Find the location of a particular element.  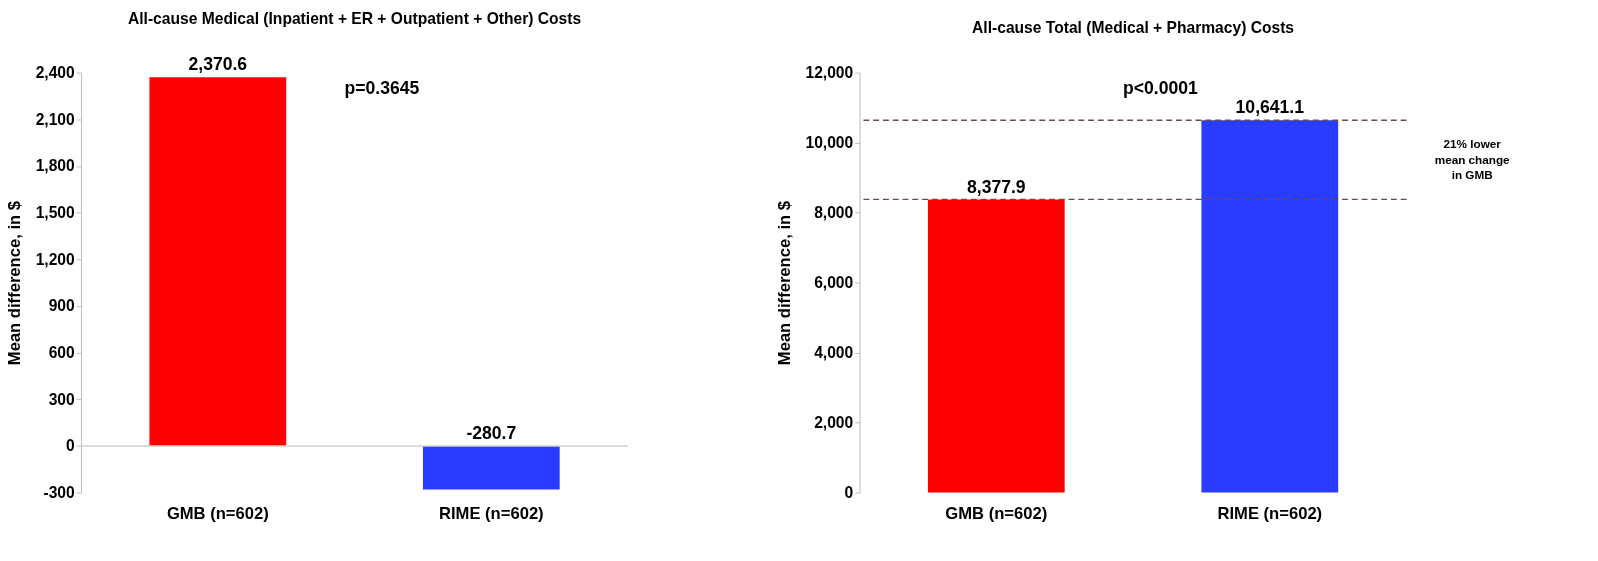

y-tick-label: 12,000 is located at coordinates (829, 72).